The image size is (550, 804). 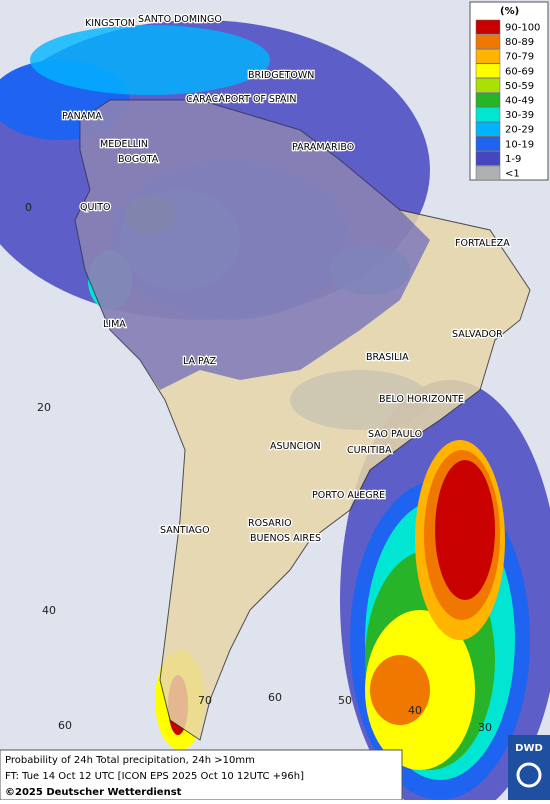 What do you see at coordinates (348, 495) in the screenshot?
I see `city-label: PORTO ALEGRE` at bounding box center [348, 495].